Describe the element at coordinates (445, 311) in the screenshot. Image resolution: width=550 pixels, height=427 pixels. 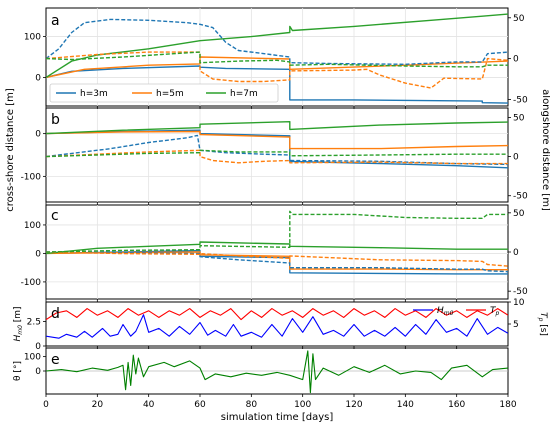
I see `legend-hm0-label: Hm0` at that location.